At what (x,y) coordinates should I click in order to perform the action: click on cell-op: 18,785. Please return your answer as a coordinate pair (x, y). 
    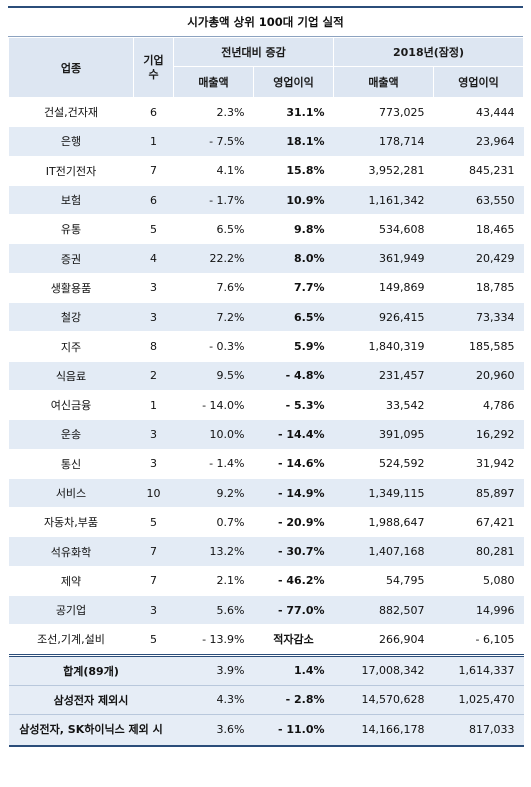
    Looking at the image, I should click on (478, 288).